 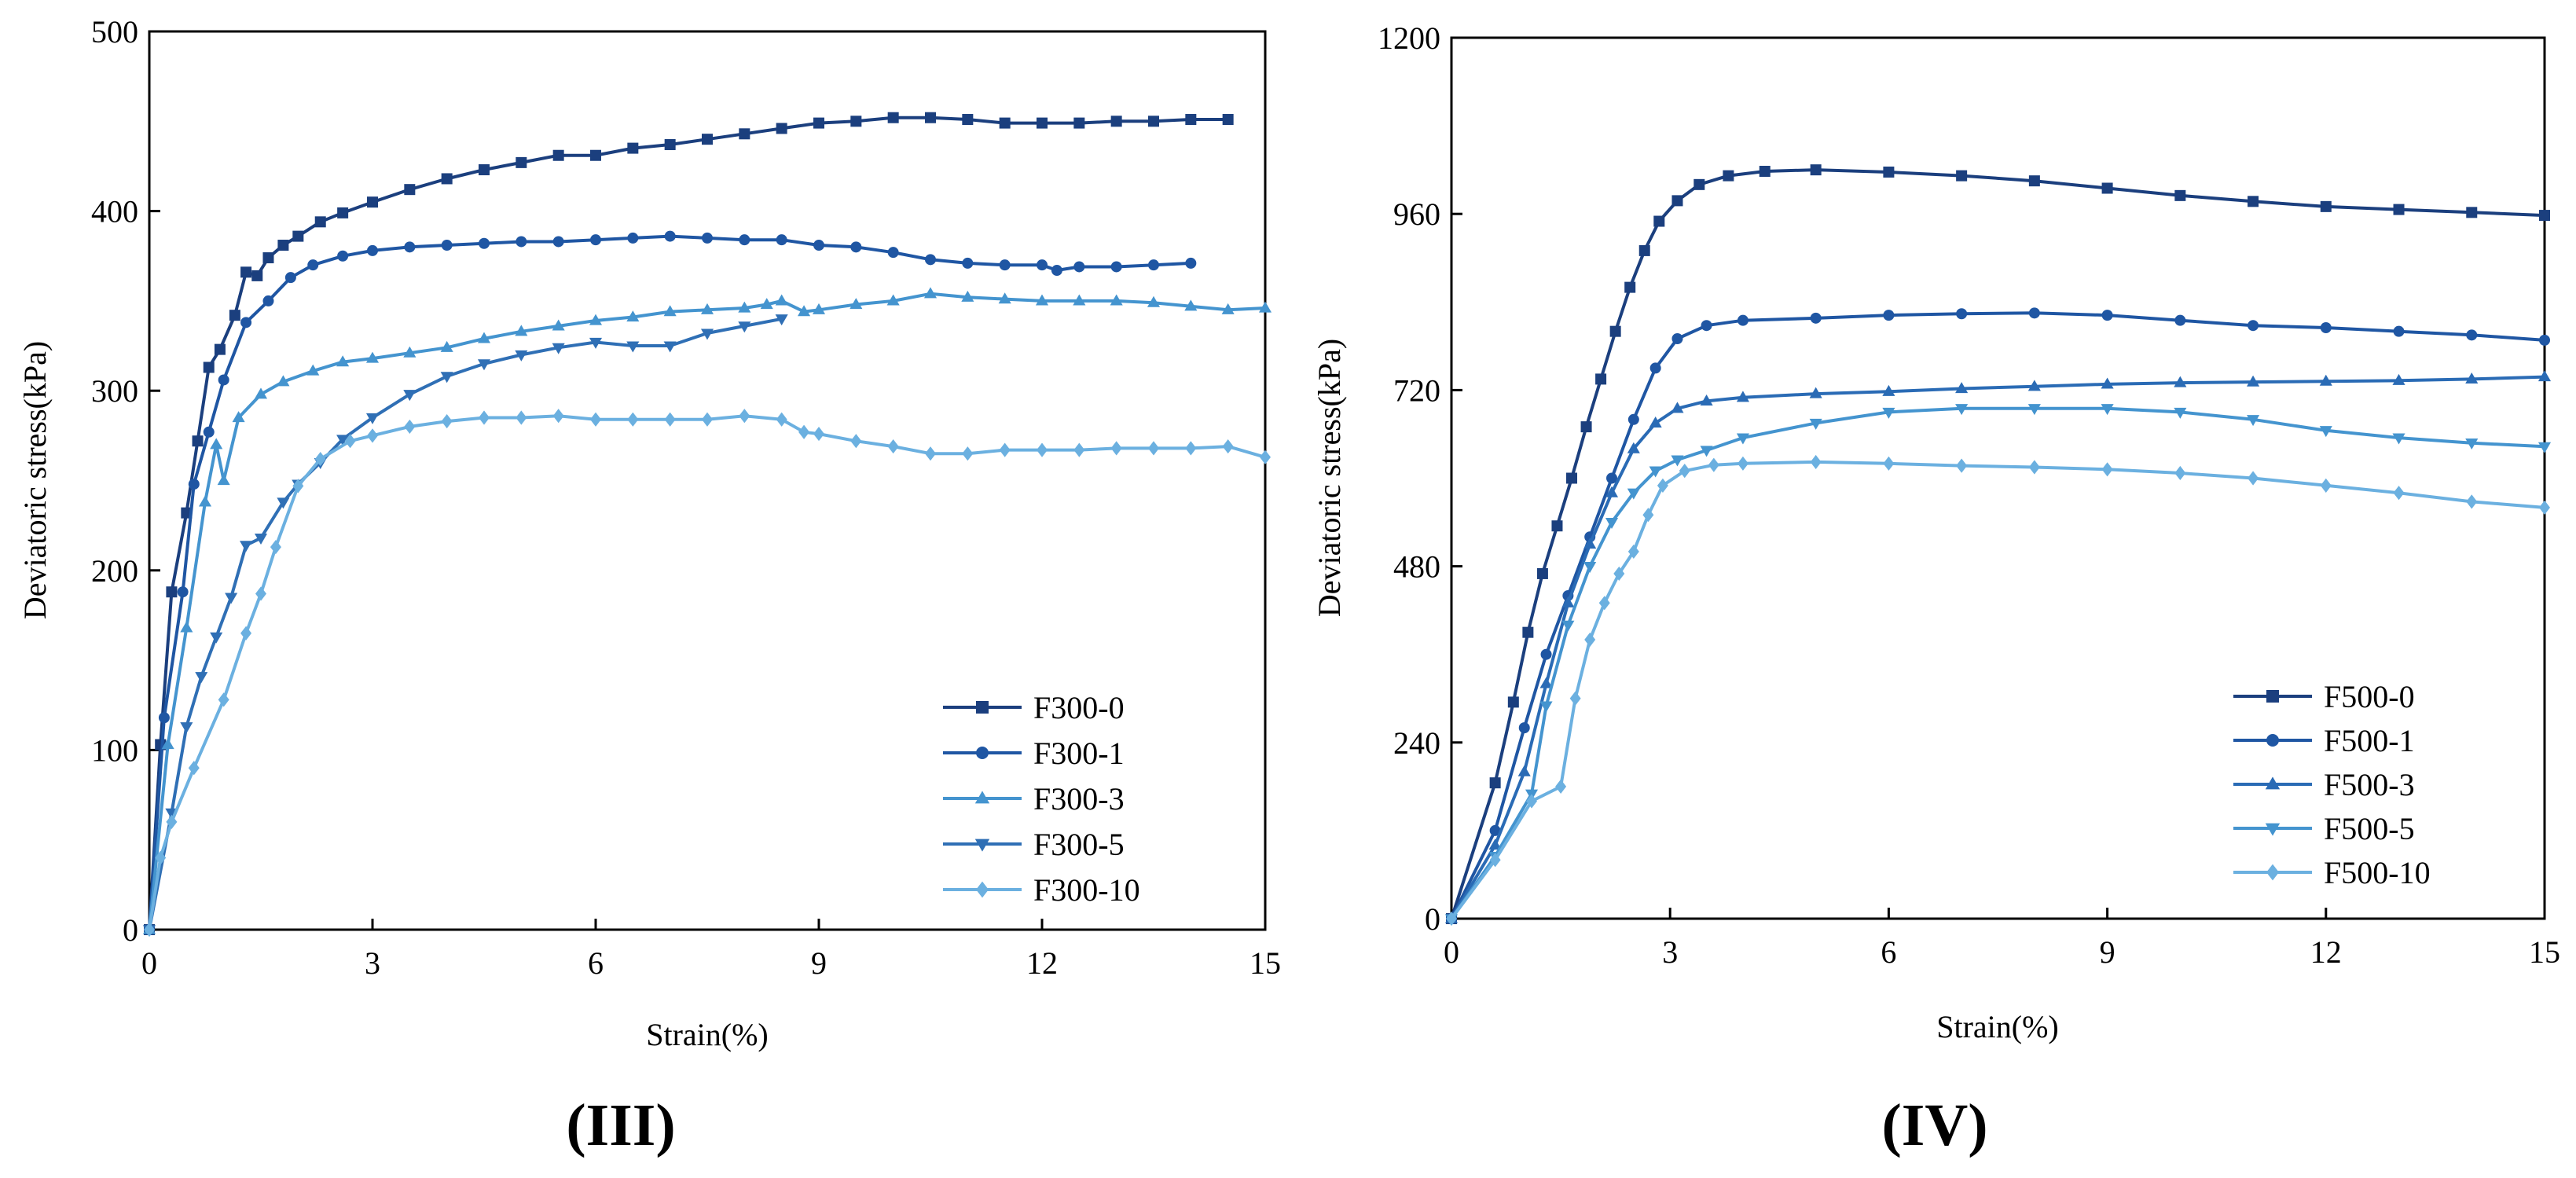 What do you see at coordinates (114, 750) in the screenshot?
I see `y-tick-label: 100` at bounding box center [114, 750].